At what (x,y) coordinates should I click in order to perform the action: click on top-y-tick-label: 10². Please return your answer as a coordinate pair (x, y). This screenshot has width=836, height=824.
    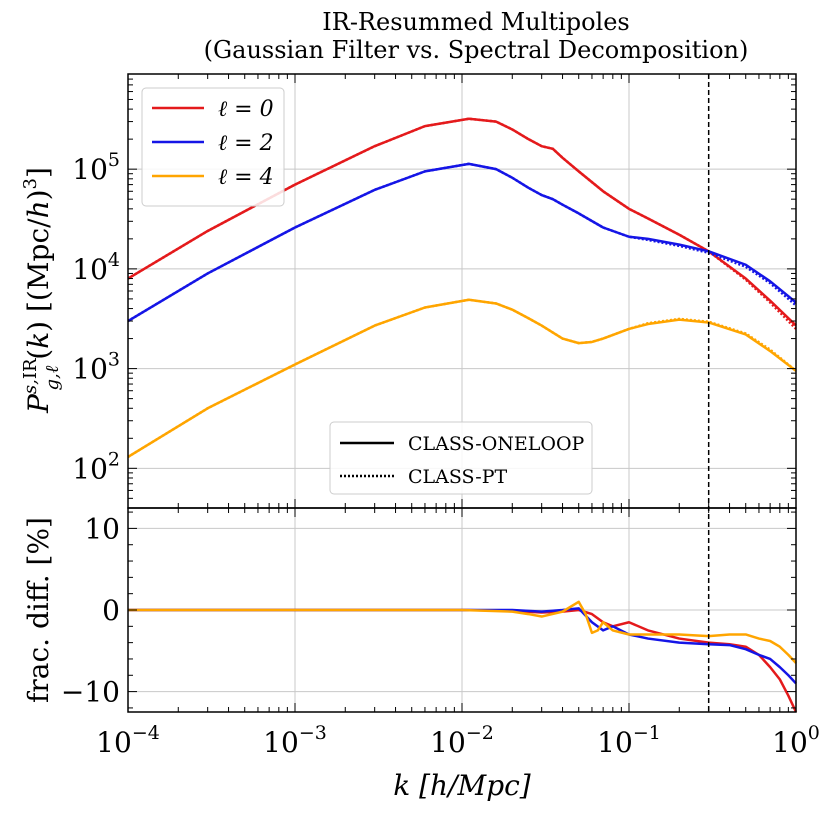
    Looking at the image, I should click on (96, 466).